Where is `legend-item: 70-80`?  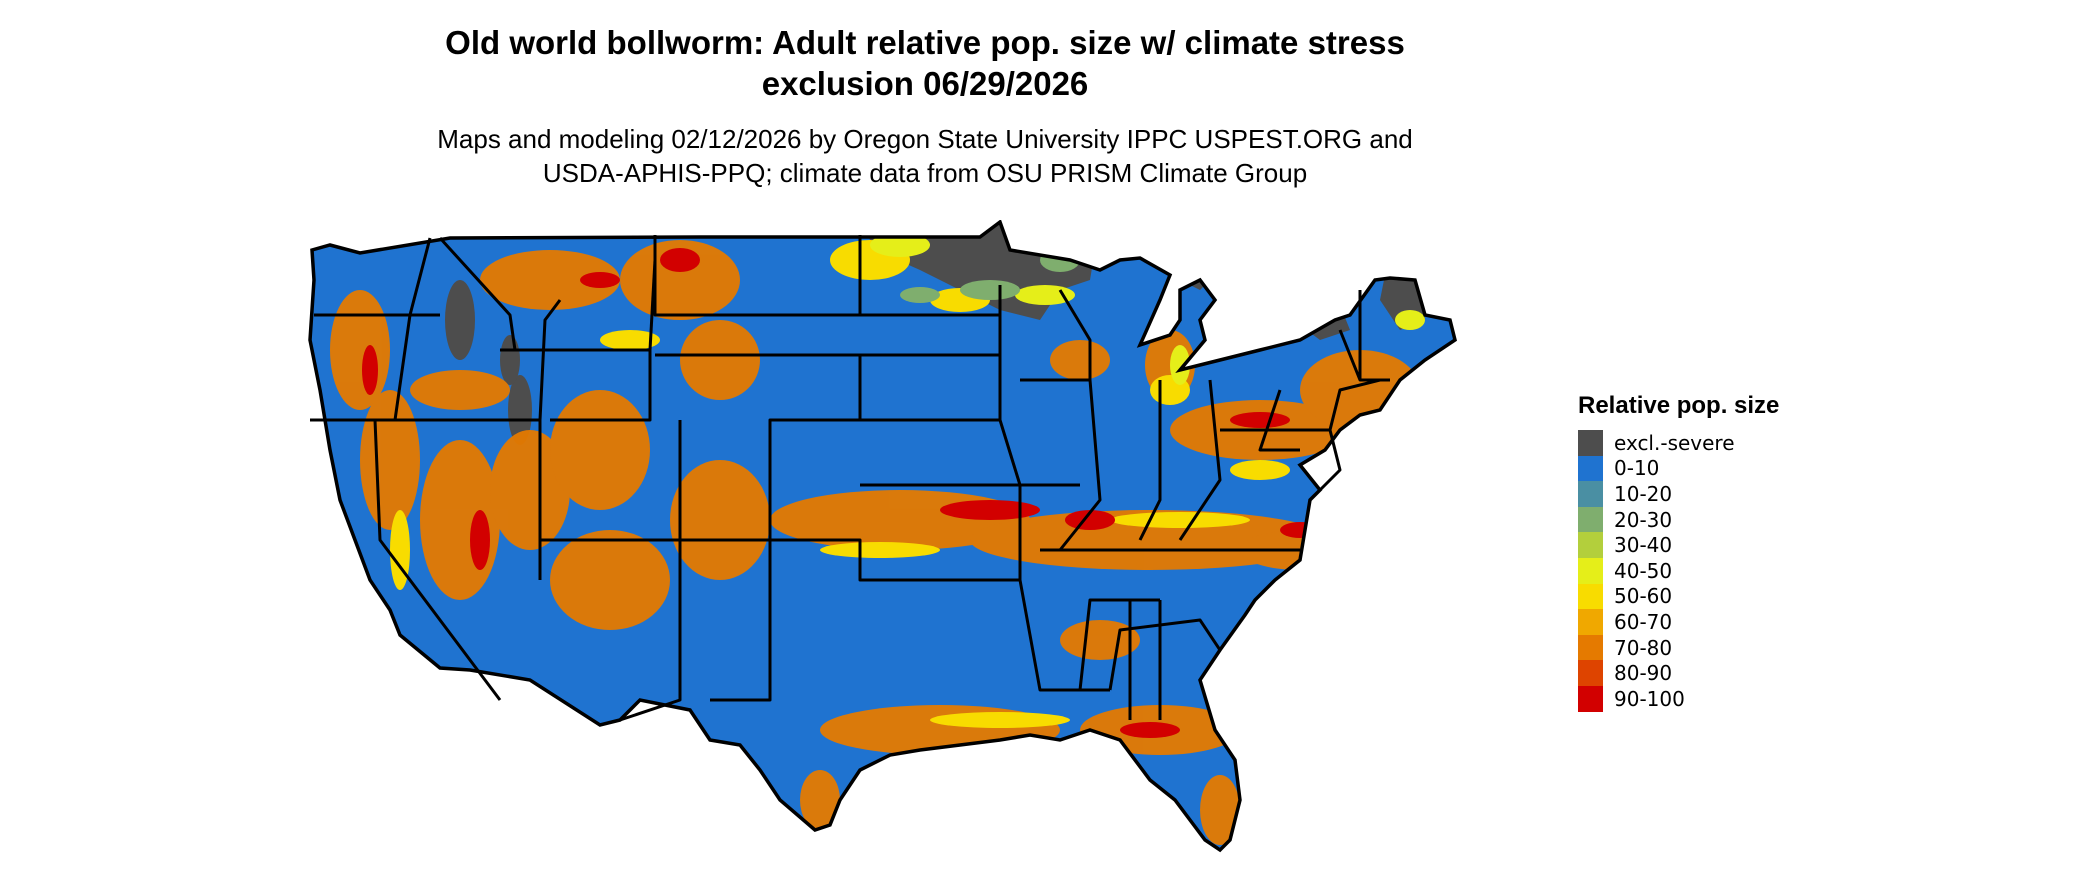 legend-item: 70-80 is located at coordinates (1678, 647).